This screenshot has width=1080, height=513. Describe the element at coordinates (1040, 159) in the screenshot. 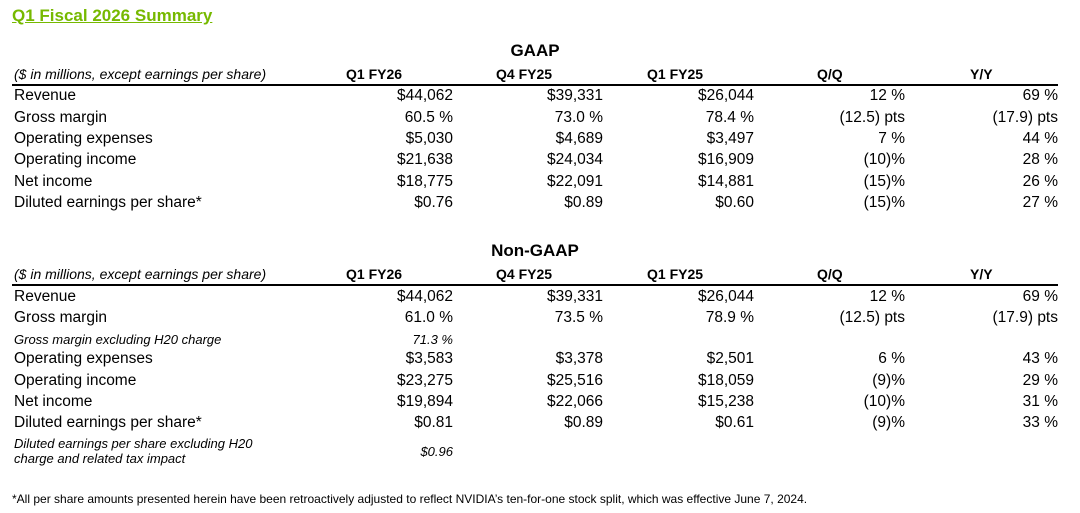

I see `cell-yy: 28 %` at that location.